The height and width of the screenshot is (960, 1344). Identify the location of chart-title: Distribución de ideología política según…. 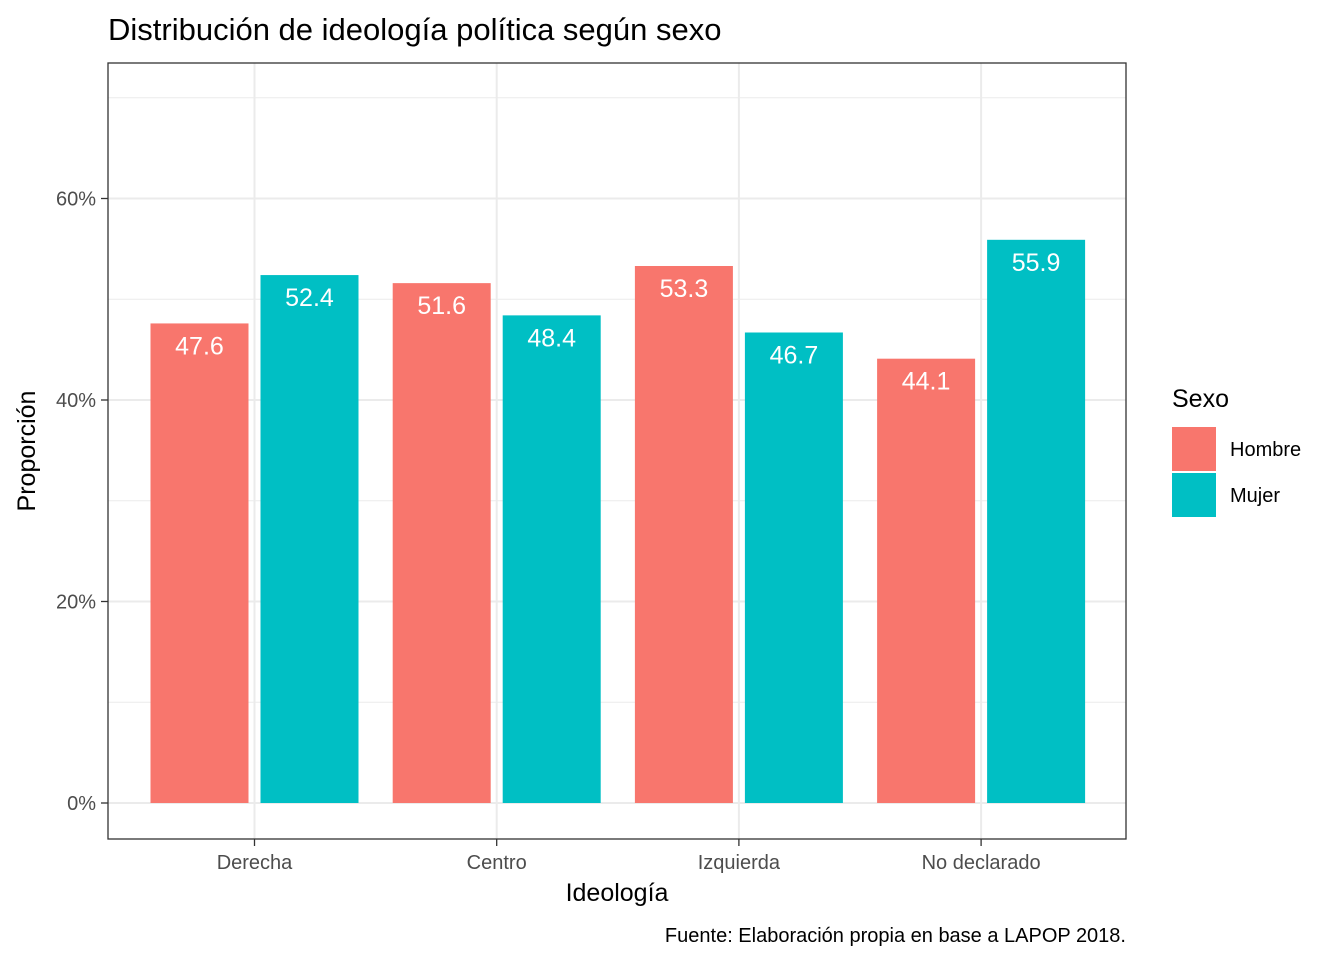
(415, 29).